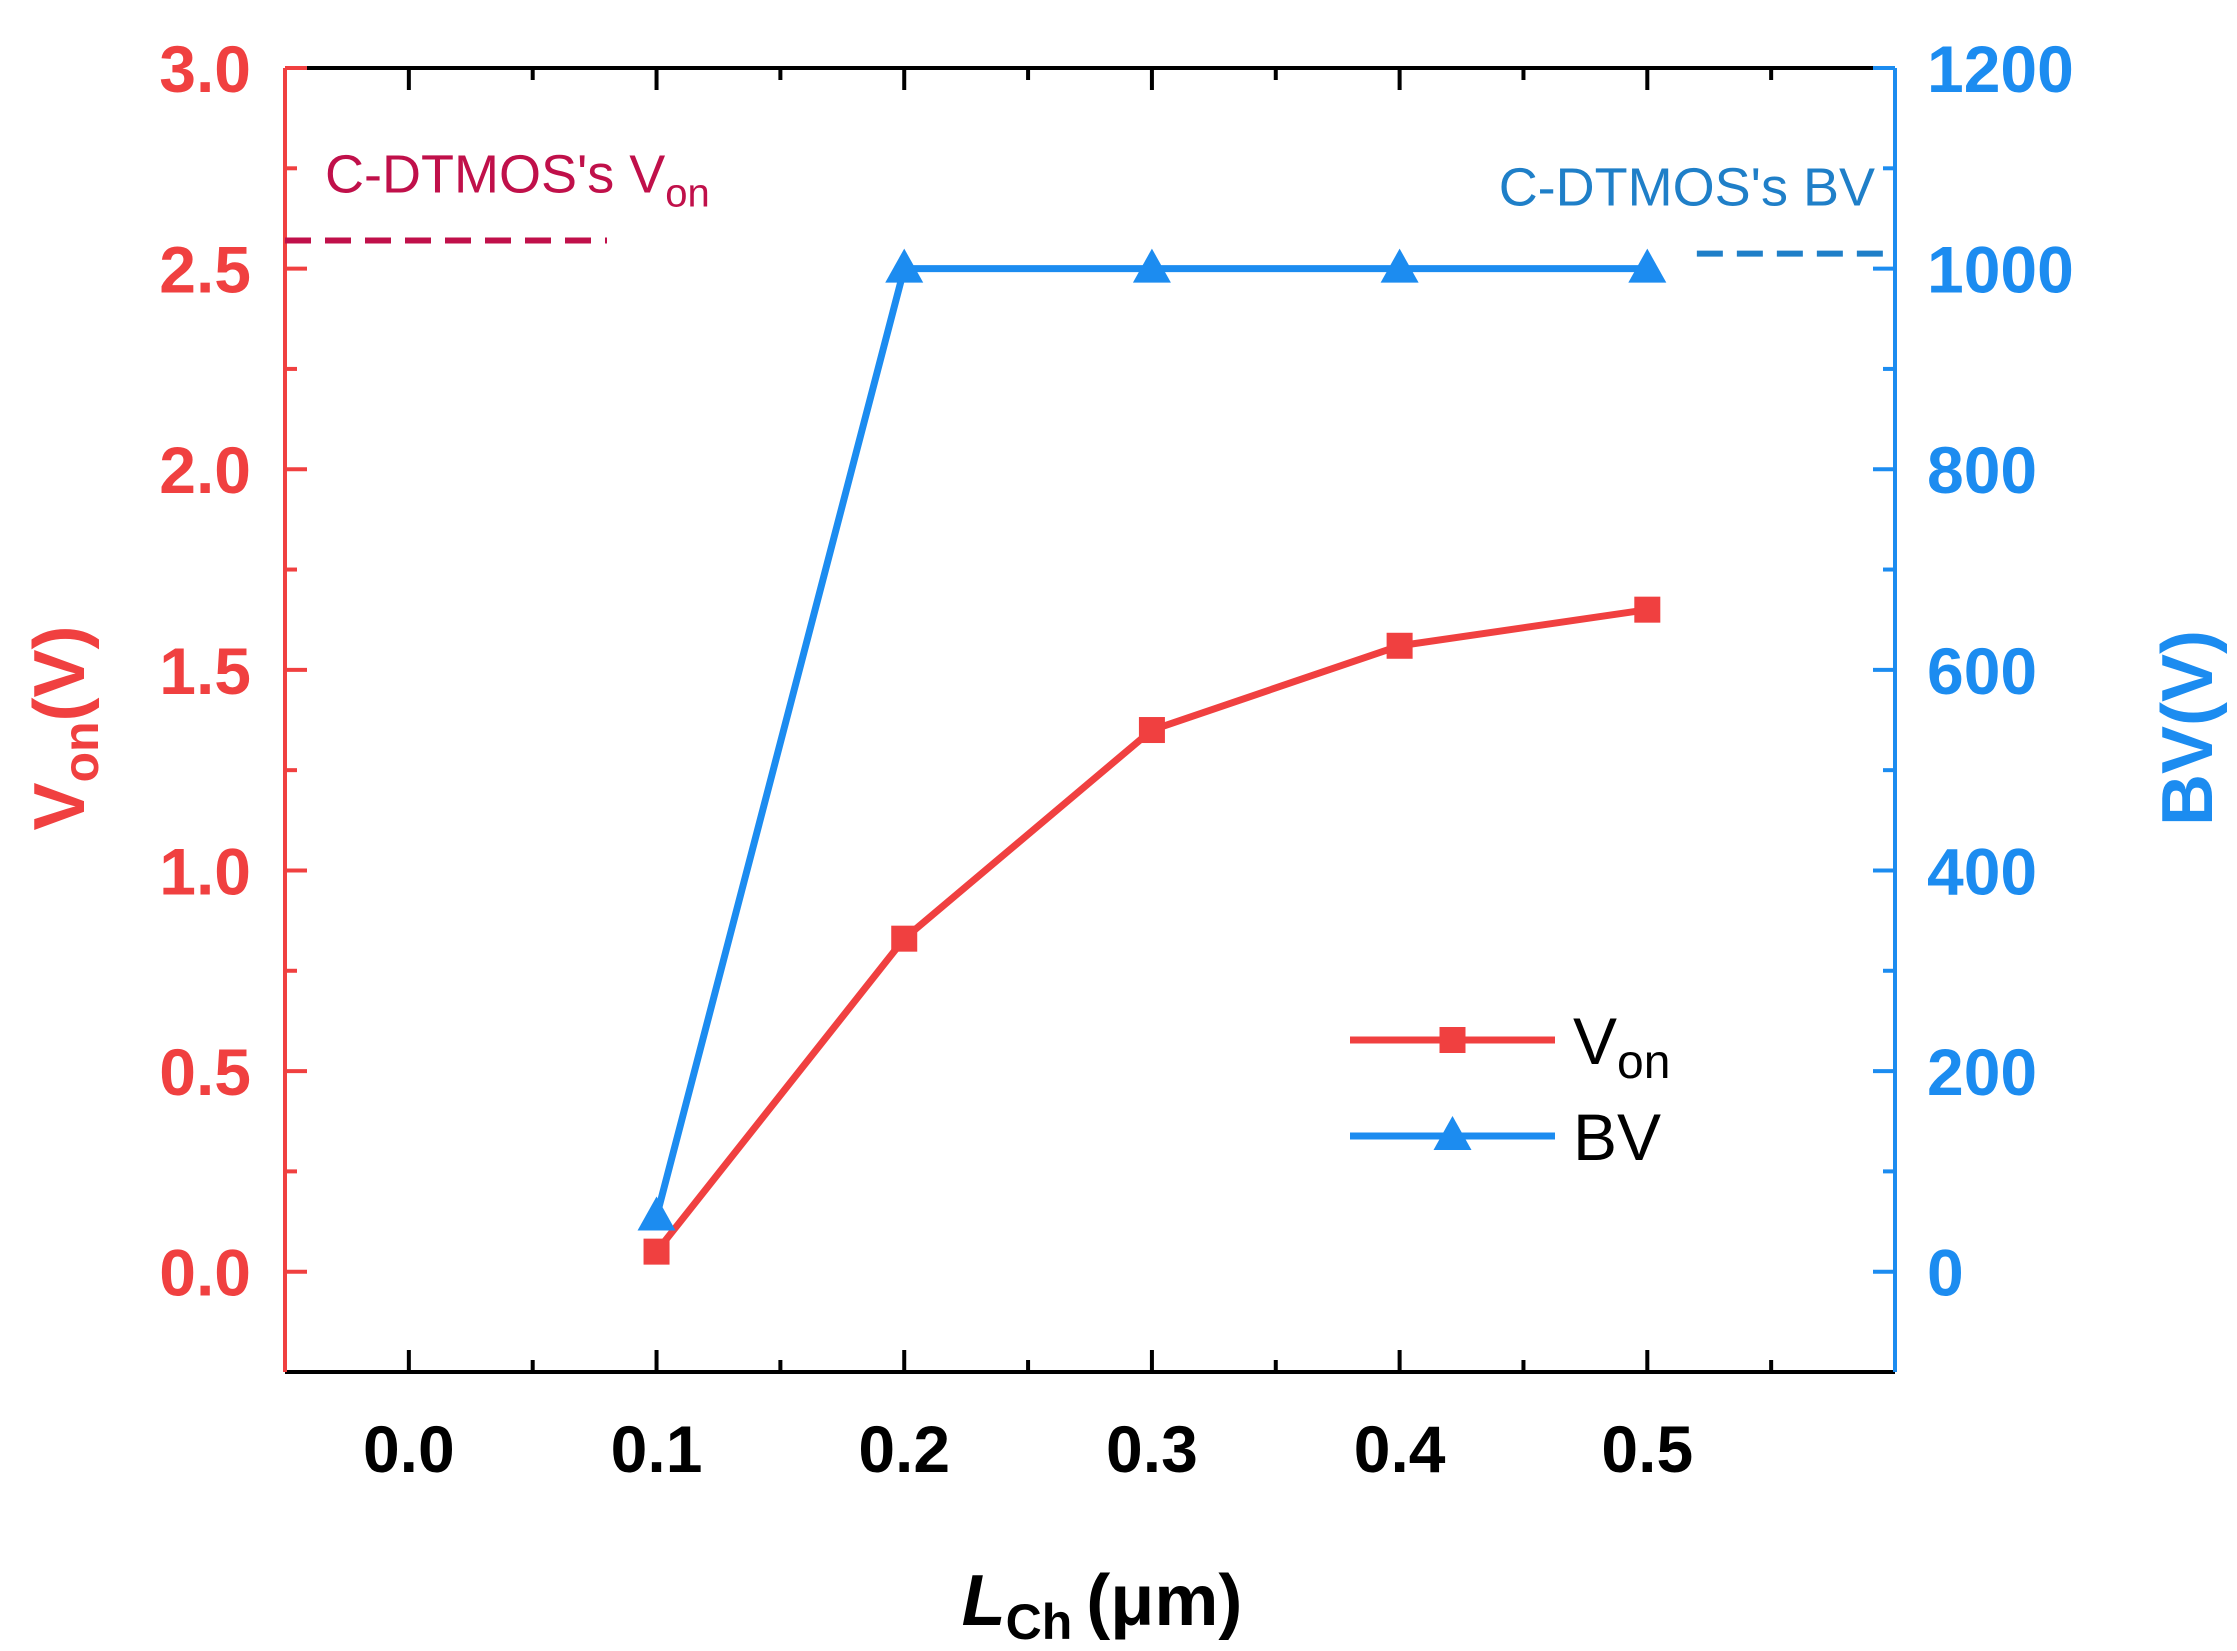 Image resolution: width=2237 pixels, height=1651 pixels. Describe the element at coordinates (1945, 1273) in the screenshot. I see `y-right-tick-label: 0` at that location.